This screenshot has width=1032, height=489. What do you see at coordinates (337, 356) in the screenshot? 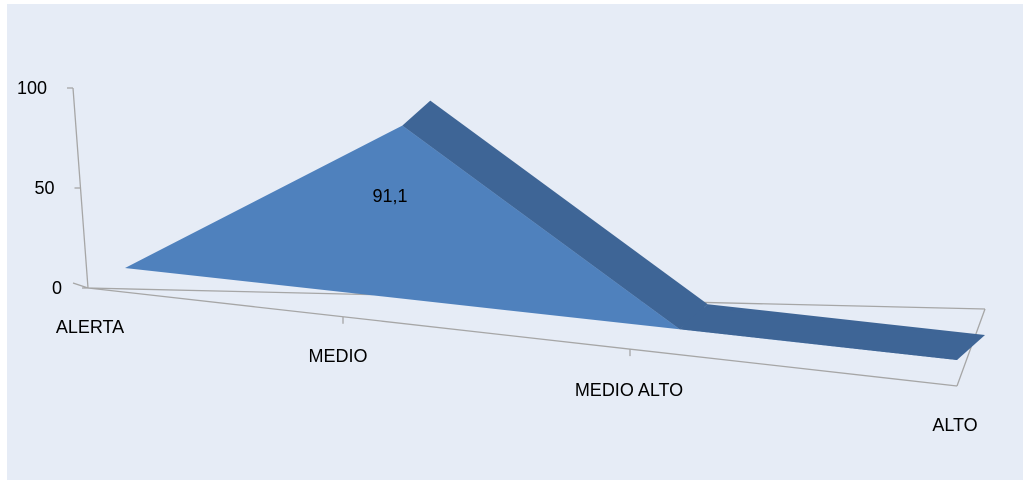
I see `x-category-label: MEDIO` at bounding box center [337, 356].